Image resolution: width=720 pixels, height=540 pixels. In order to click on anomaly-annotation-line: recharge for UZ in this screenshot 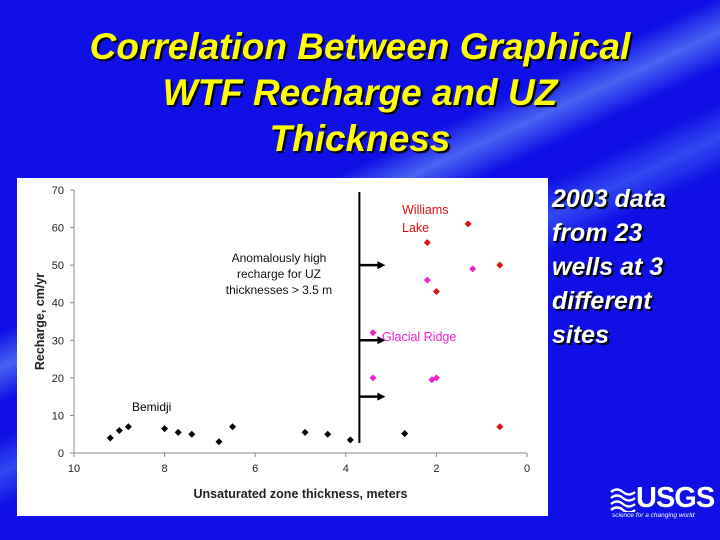, I will do `click(279, 274)`.